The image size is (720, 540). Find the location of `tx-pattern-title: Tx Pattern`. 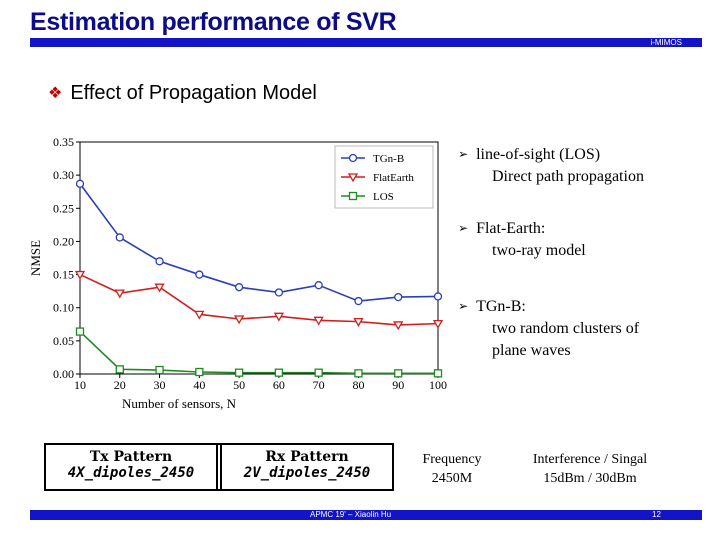

tx-pattern-title: Tx Pattern is located at coordinates (131, 457).